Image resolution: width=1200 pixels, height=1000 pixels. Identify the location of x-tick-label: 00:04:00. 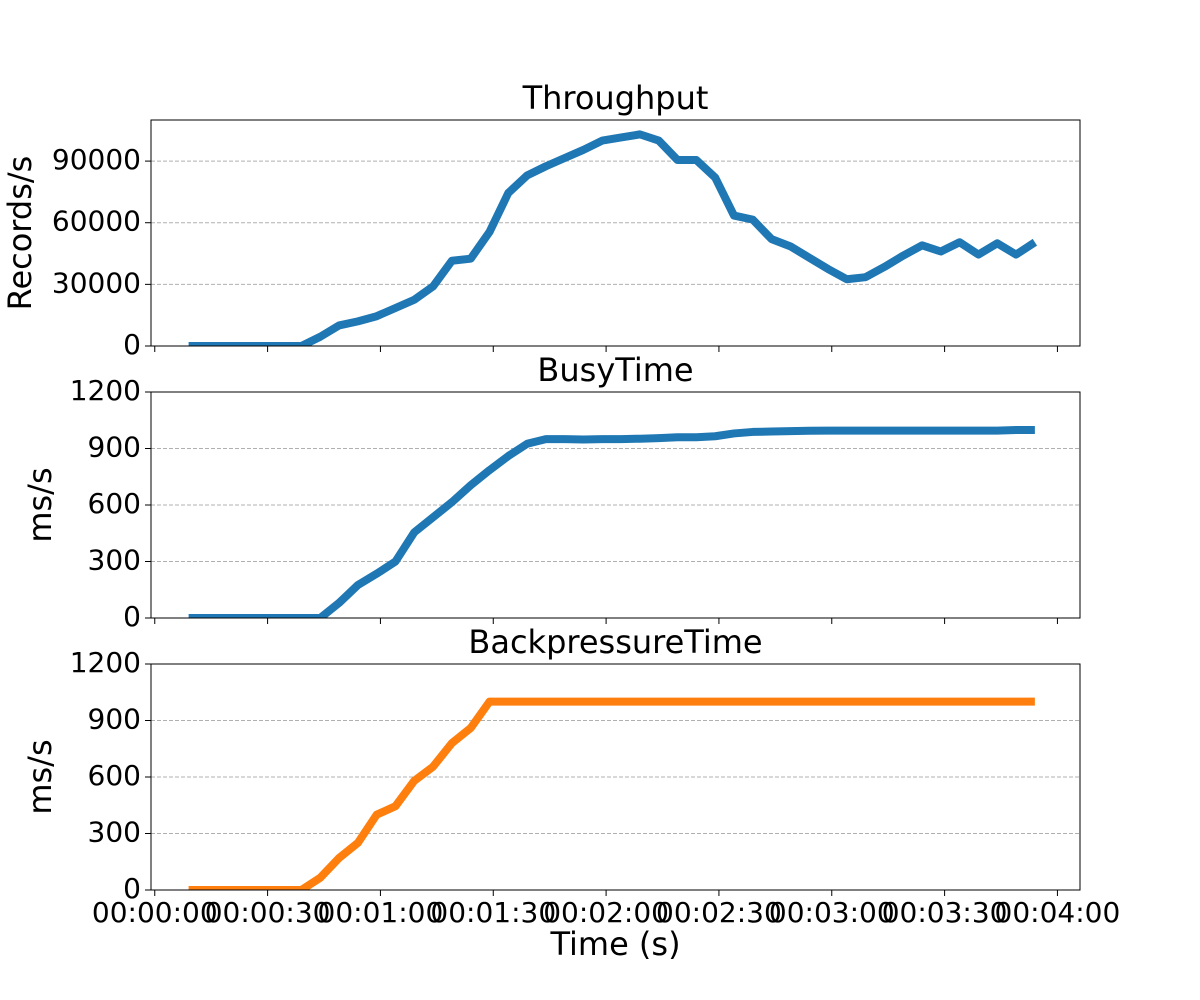
(1058, 912).